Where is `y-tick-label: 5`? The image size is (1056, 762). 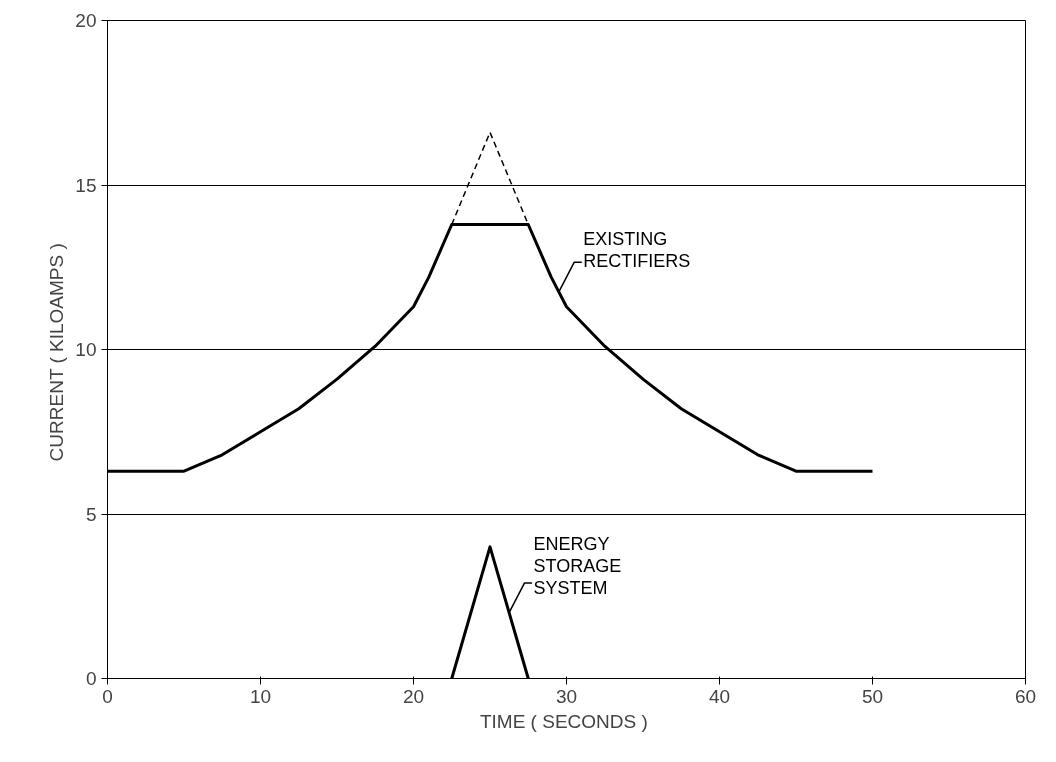
y-tick-label: 5 is located at coordinates (91, 514).